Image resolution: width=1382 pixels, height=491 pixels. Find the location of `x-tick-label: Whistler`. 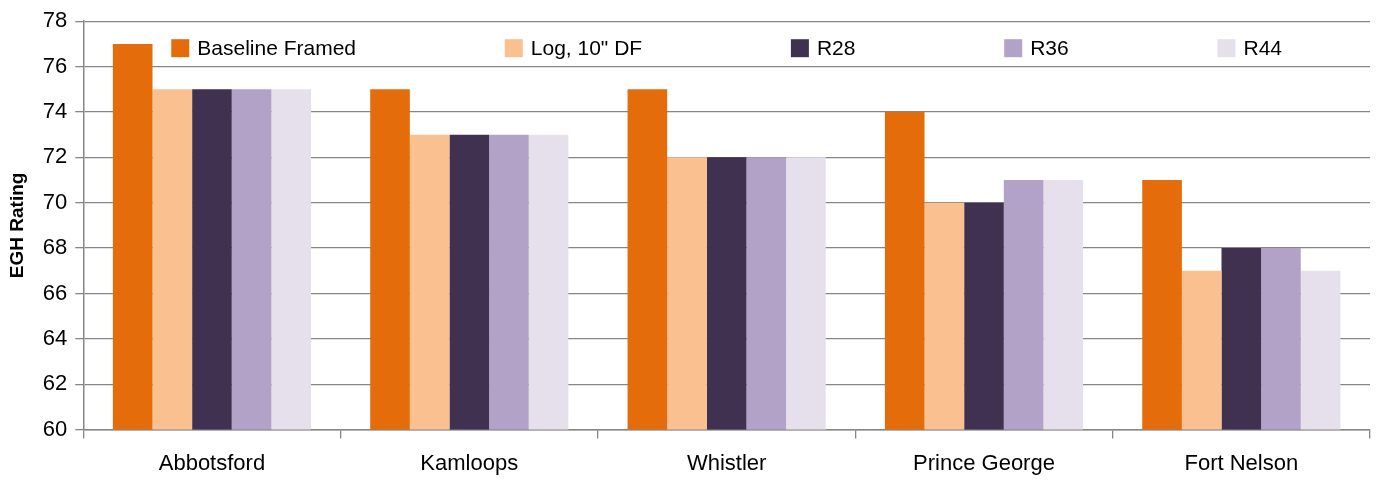

x-tick-label: Whistler is located at coordinates (726, 462).